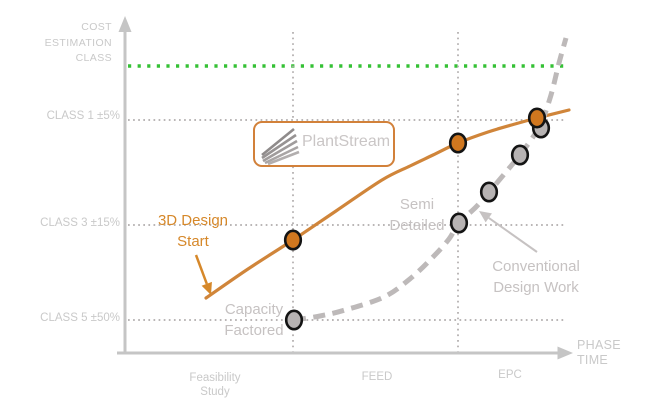  I want to click on x-axis-arrowhead, so click(565, 353).